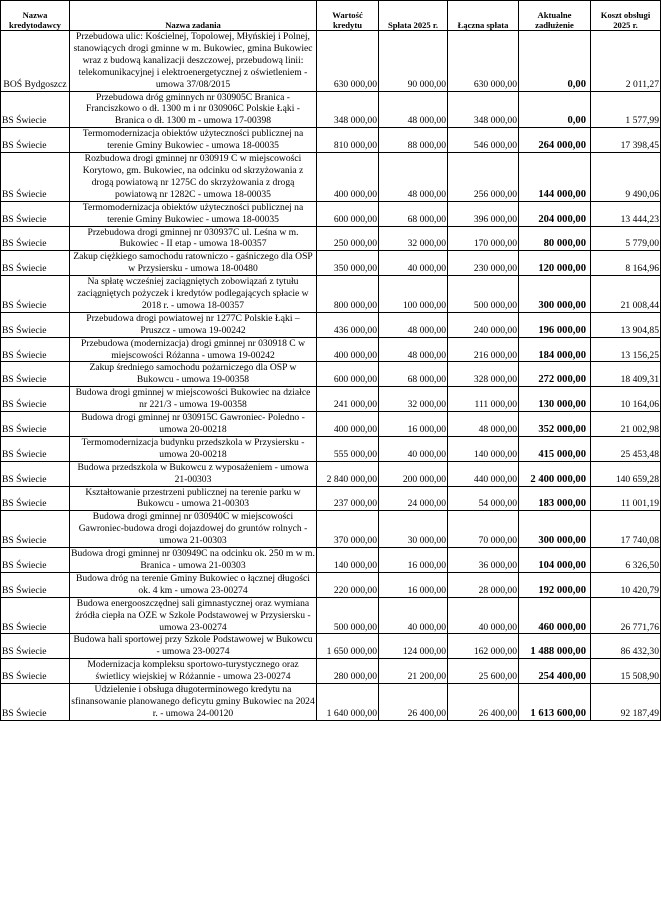 The height and width of the screenshot is (906, 661). Describe the element at coordinates (347, 529) in the screenshot. I see `cell-value: 370 000,00` at that location.